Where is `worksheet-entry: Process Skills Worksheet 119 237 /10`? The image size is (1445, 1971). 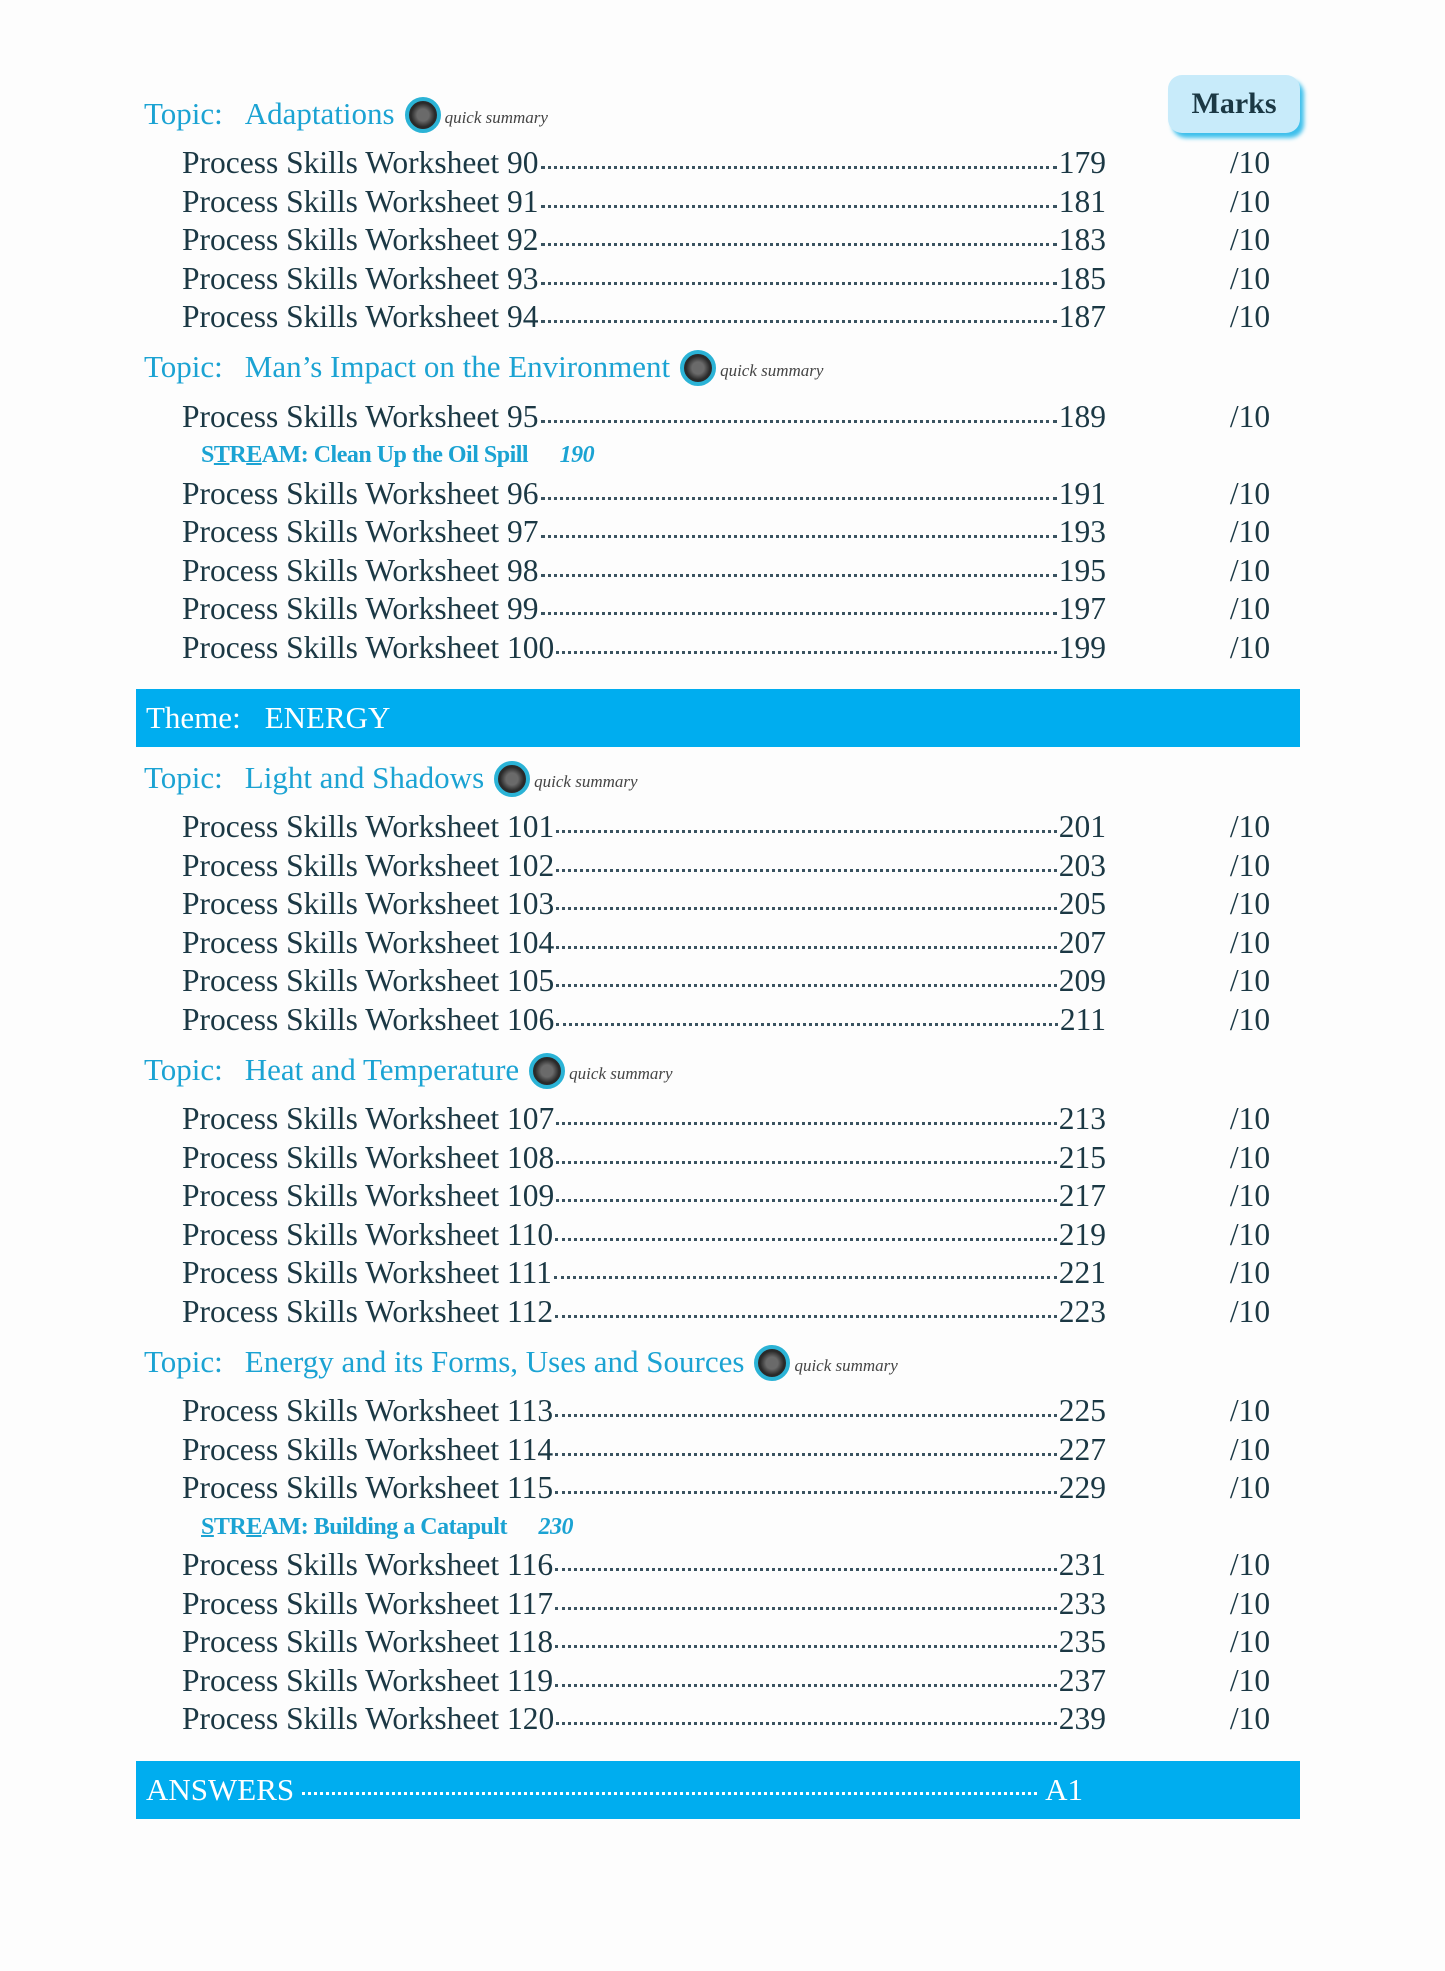 worksheet-entry: Process Skills Worksheet 119 237 /10 is located at coordinates (718, 1681).